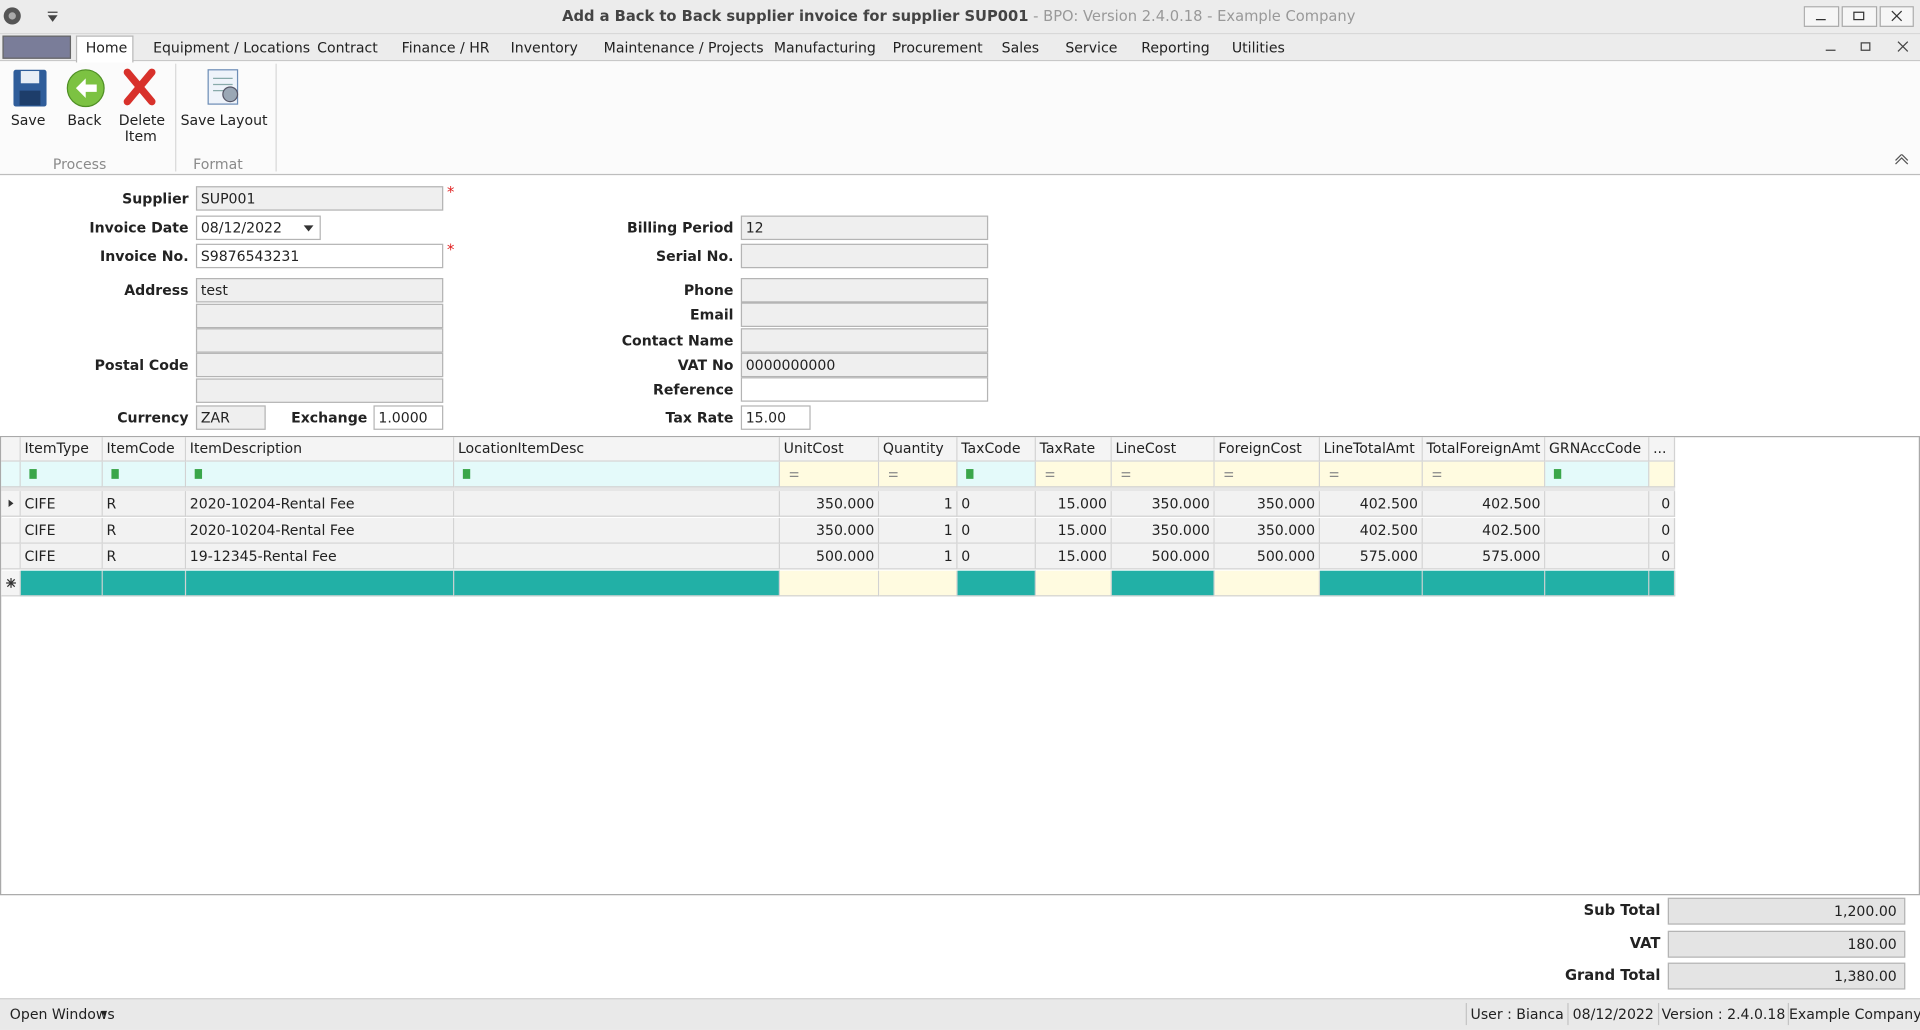 The width and height of the screenshot is (1920, 1030). Describe the element at coordinates (1371, 556) in the screenshot. I see `table-cell: 575.000` at that location.